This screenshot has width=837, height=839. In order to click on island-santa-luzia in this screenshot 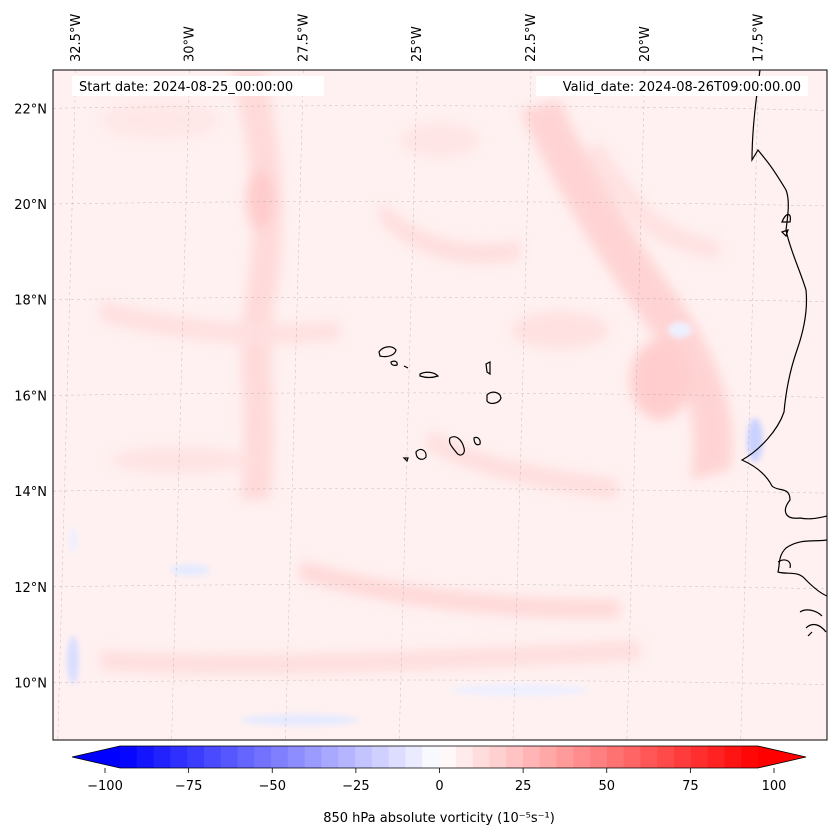, I will do `click(406, 367)`.